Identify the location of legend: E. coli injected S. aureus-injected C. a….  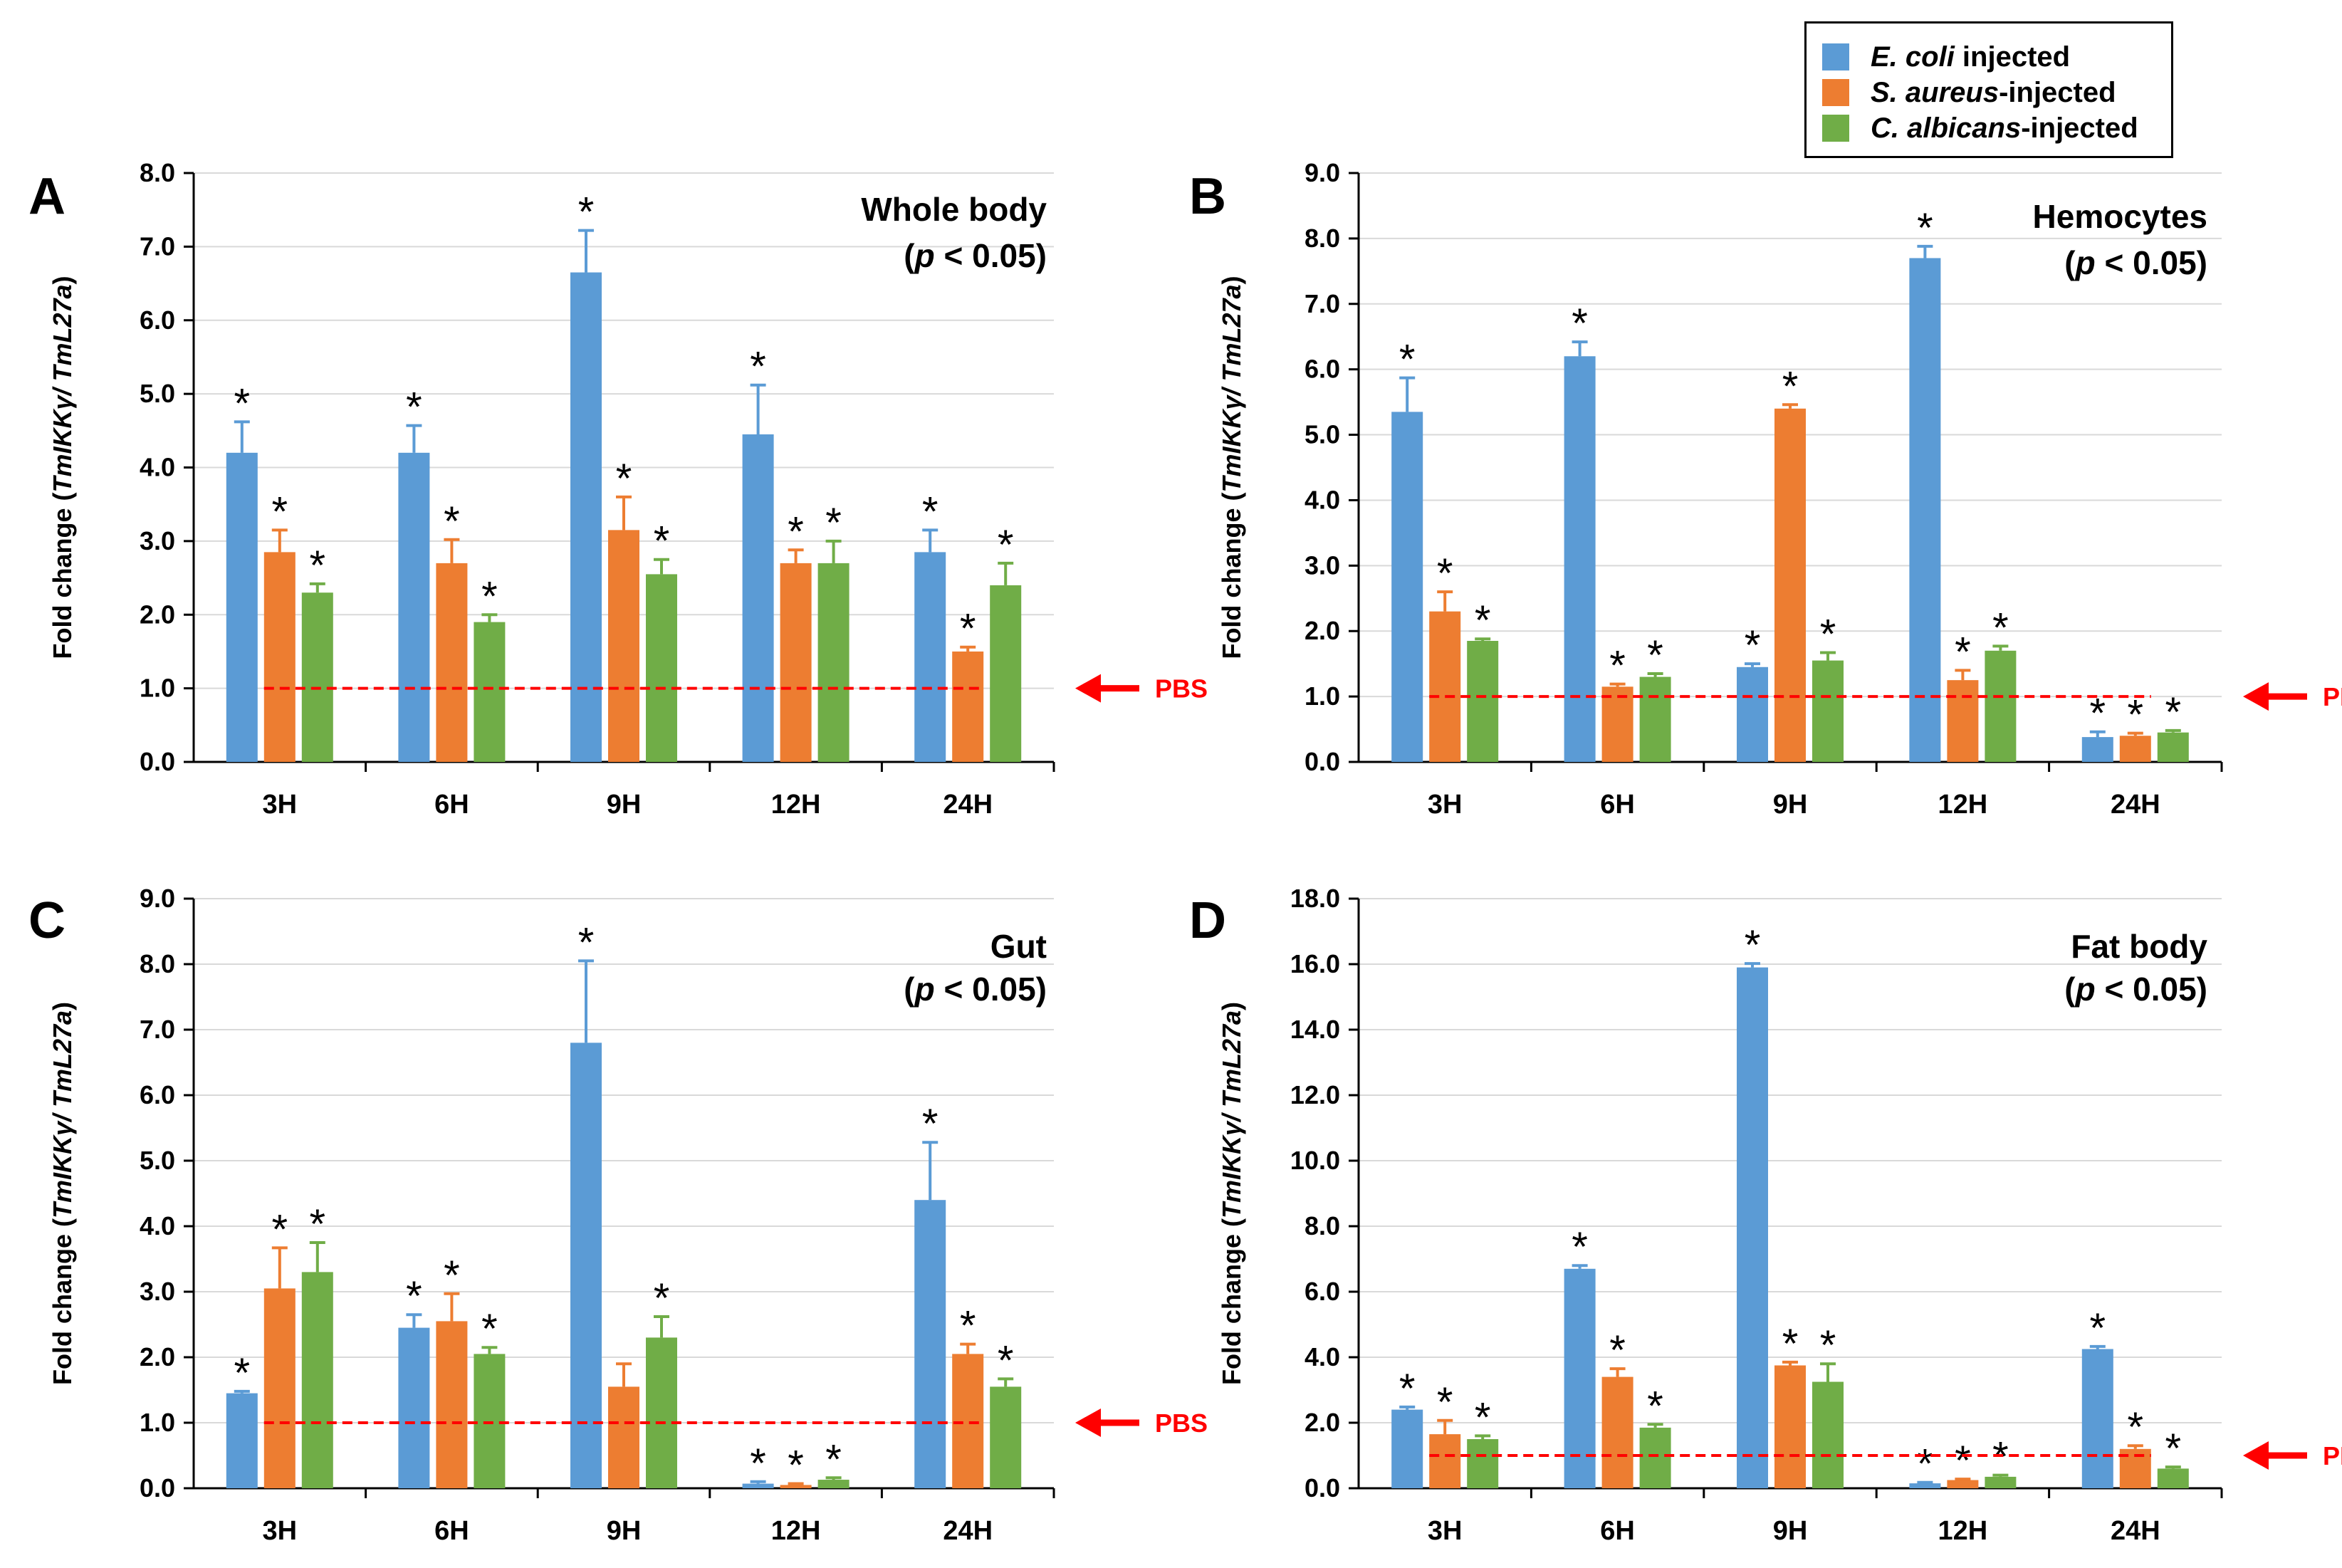
(1988, 89).